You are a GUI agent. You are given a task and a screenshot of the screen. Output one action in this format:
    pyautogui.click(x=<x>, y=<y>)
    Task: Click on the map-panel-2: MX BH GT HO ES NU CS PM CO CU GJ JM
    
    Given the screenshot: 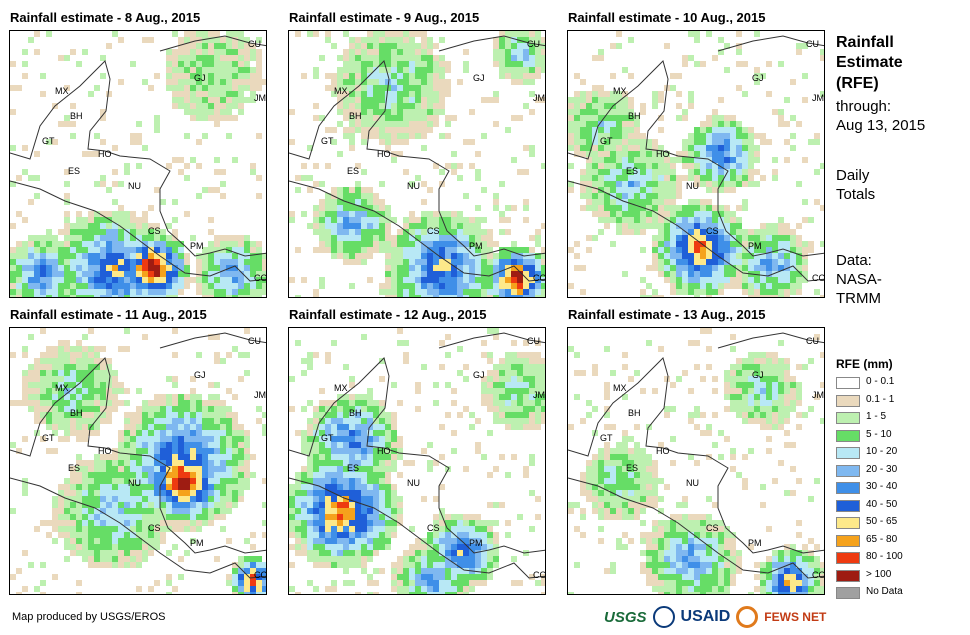 What is the action you would take?
    pyautogui.click(x=417, y=164)
    